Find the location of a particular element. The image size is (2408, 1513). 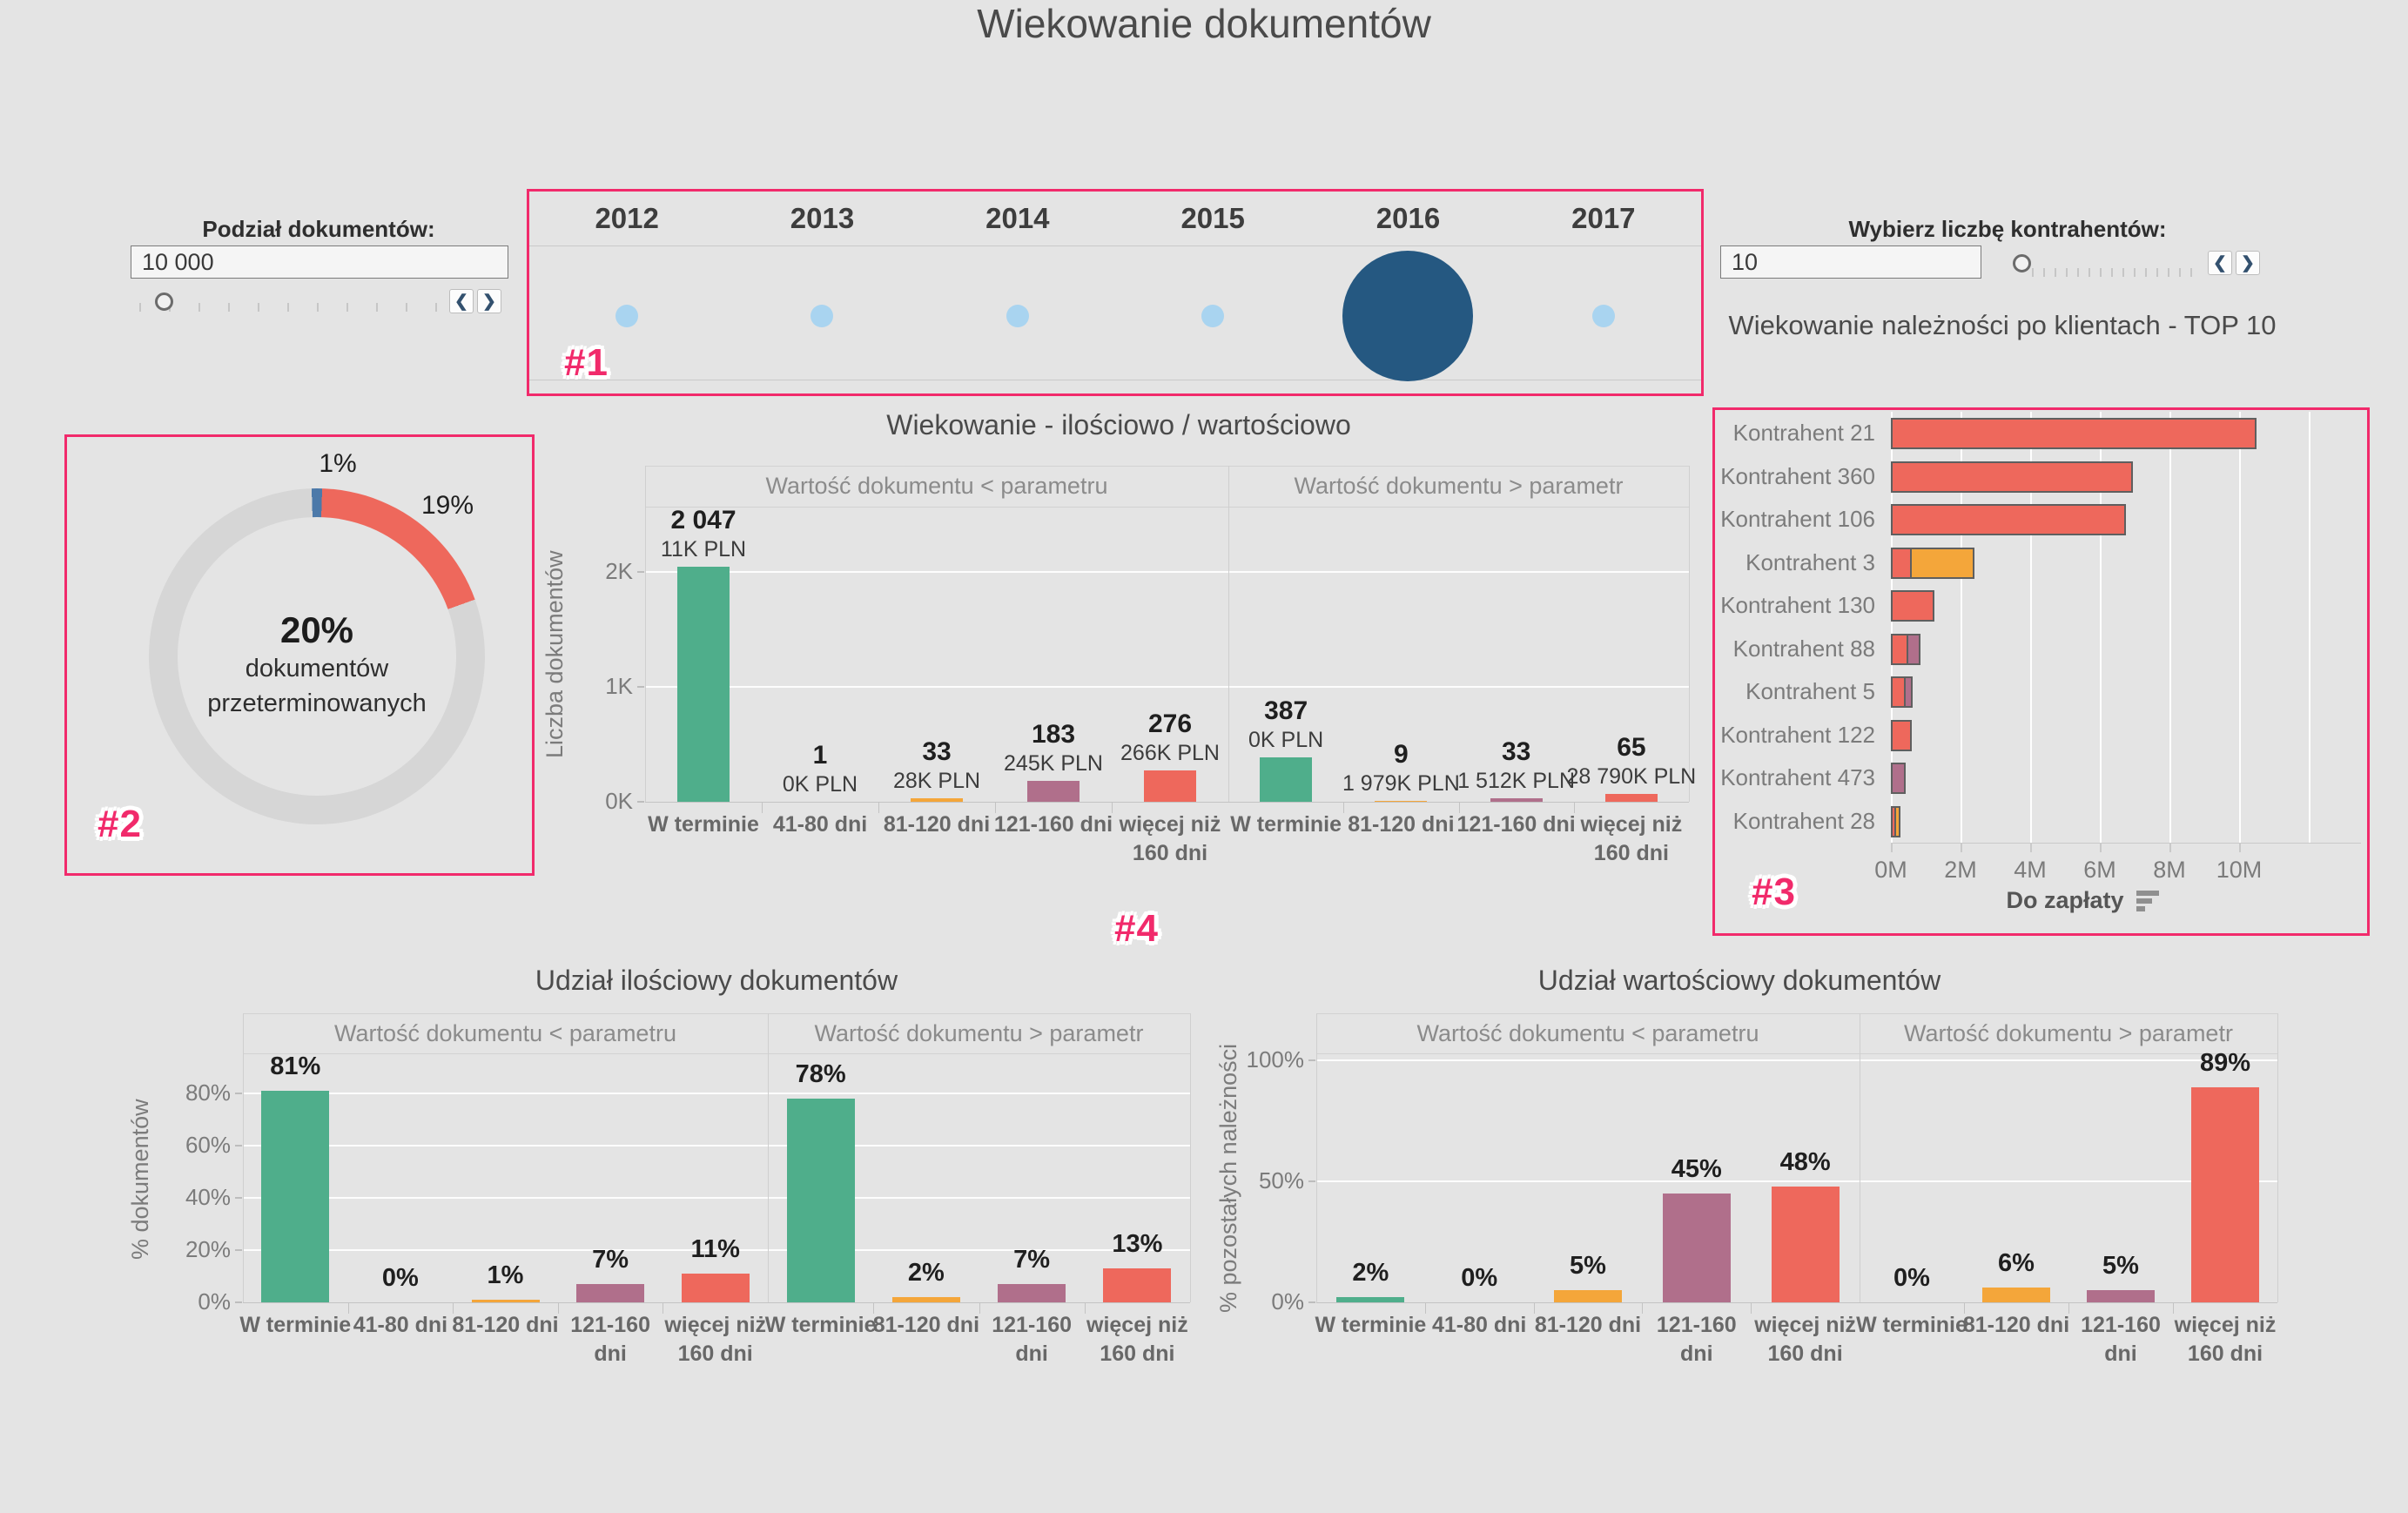

bar-value-label: 89% is located at coordinates (2225, 1063).